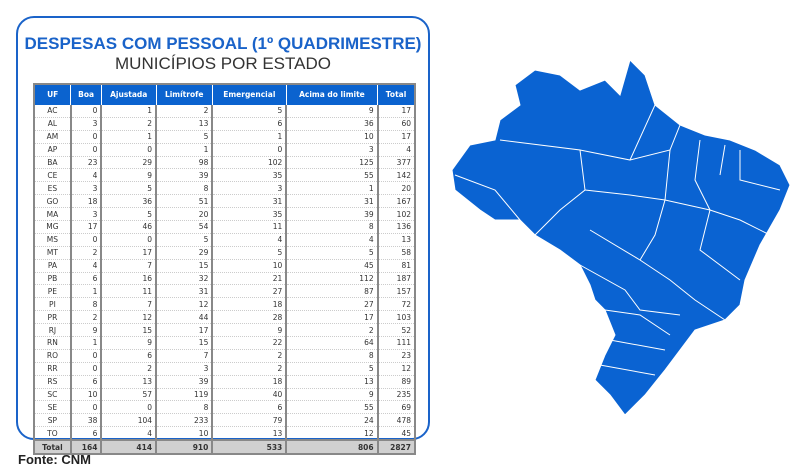 The width and height of the screenshot is (800, 475). Describe the element at coordinates (331, 279) in the screenshot. I see `value-cell: 112` at that location.